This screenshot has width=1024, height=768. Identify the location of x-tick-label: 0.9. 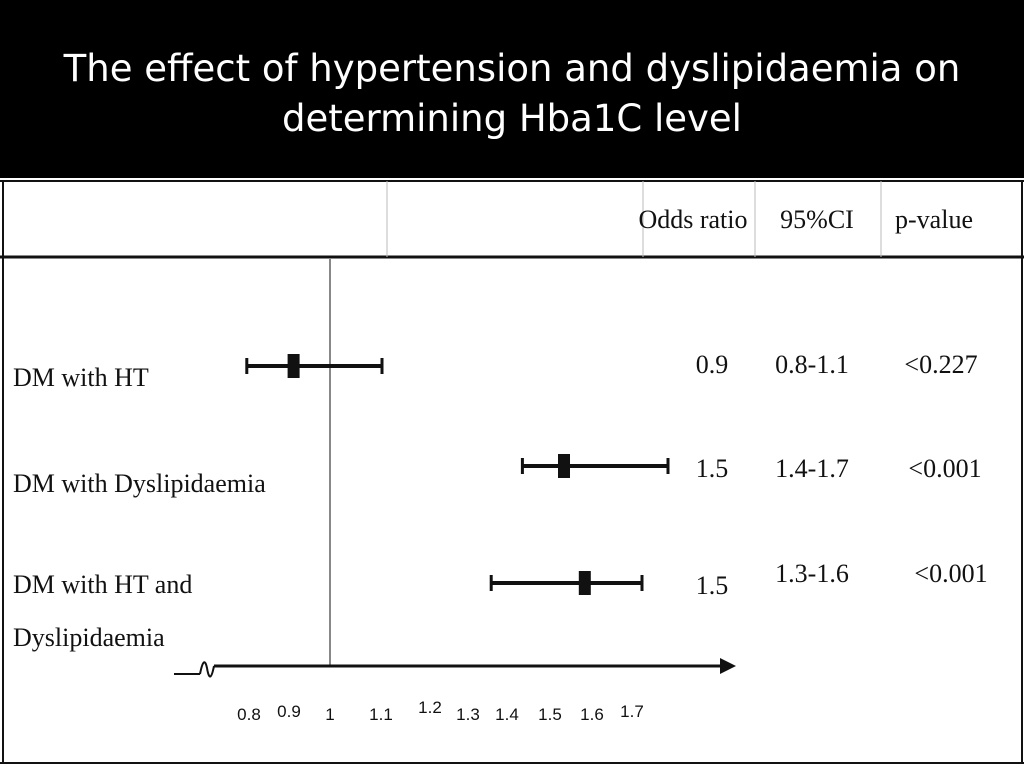
(289, 711).